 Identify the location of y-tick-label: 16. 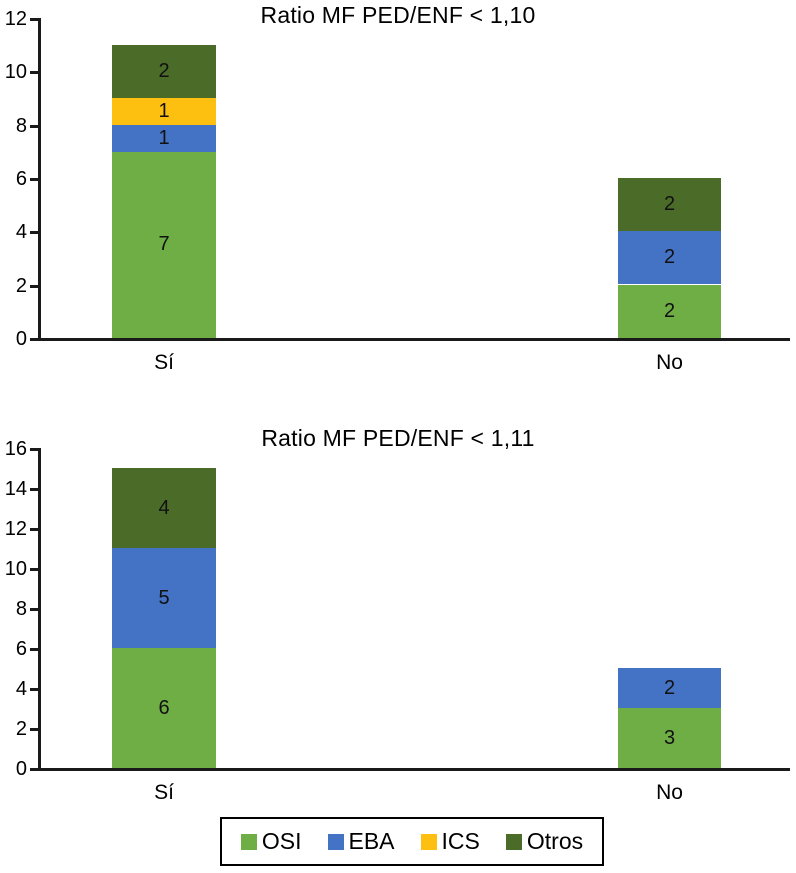
(15, 449).